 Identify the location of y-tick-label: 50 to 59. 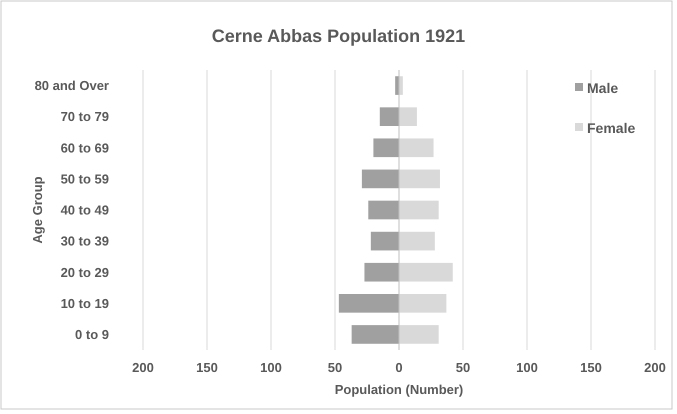
(84, 178).